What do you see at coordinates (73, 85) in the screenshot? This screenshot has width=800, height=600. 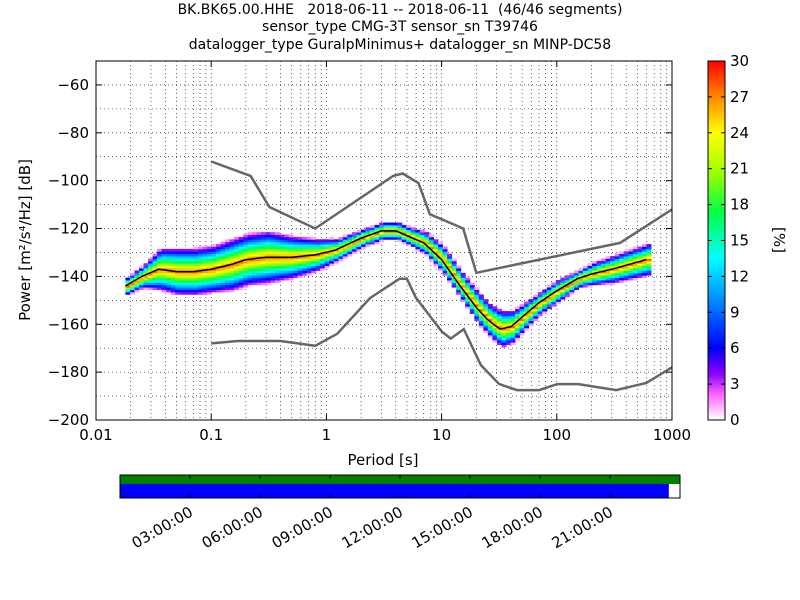 I see `y-tick-label: −60` at bounding box center [73, 85].